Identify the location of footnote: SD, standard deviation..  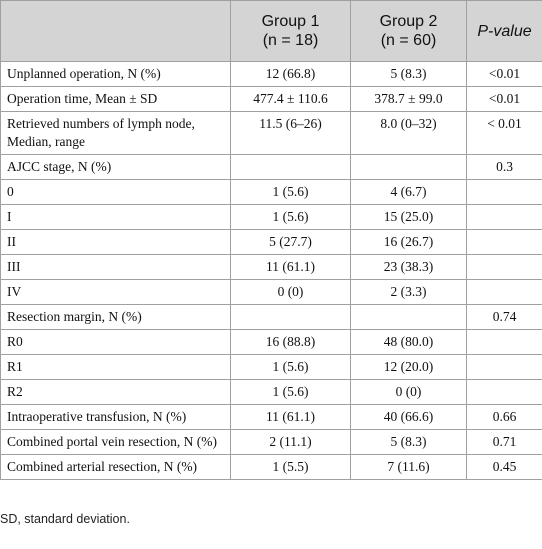
(65, 519).